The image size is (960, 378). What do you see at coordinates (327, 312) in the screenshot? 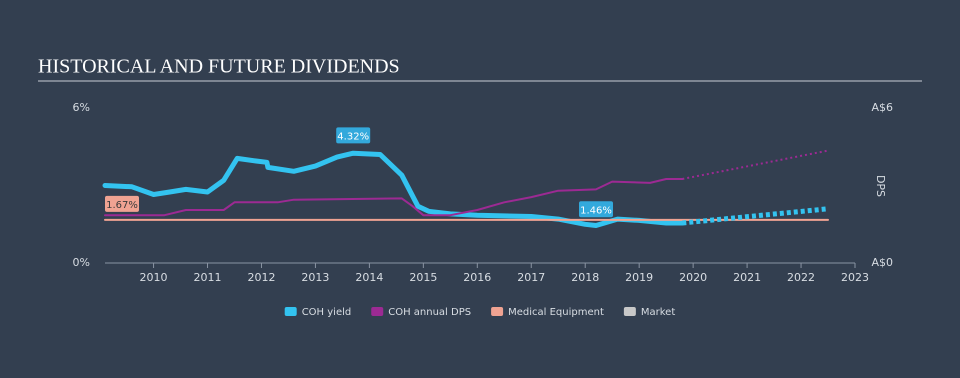
I see `legend-label: COH yield` at bounding box center [327, 312].